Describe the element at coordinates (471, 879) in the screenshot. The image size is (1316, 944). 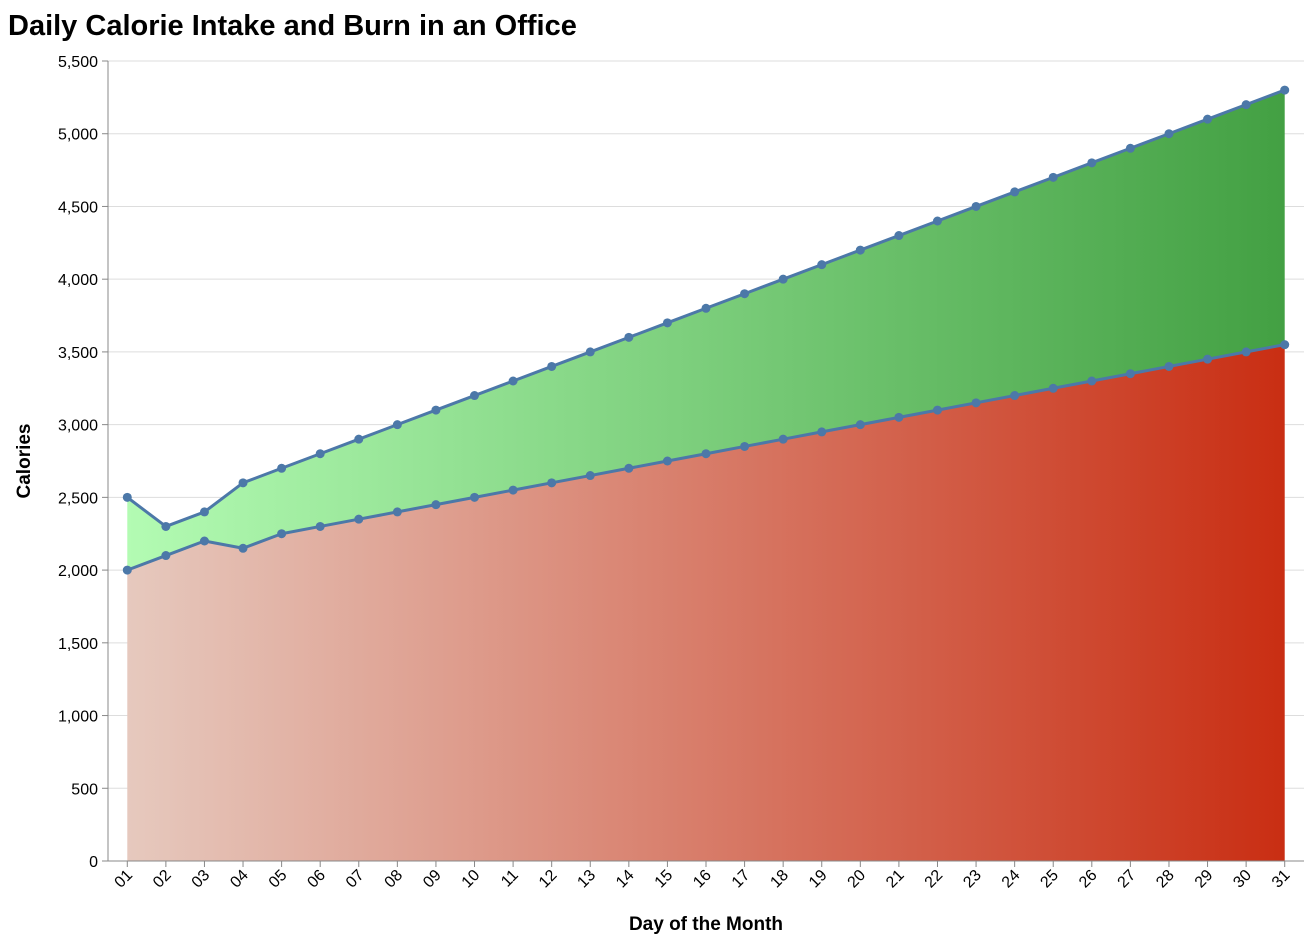
I see `x-tick-label-10: 10` at that location.